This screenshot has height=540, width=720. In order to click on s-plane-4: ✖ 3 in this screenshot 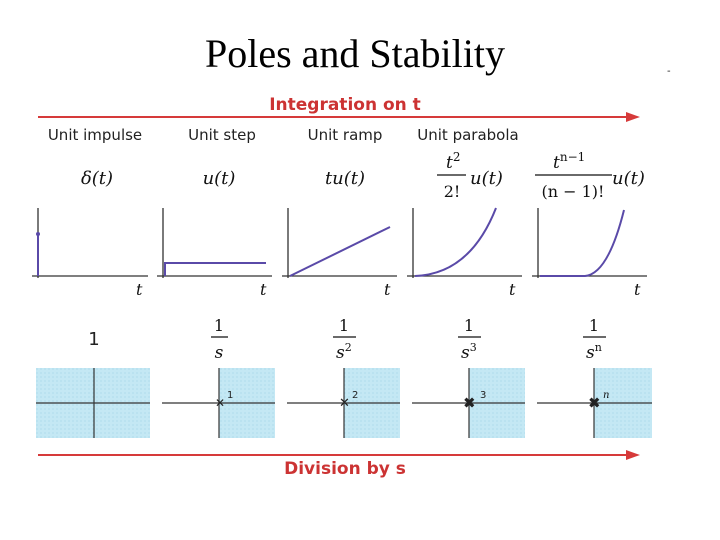, I will do `click(468, 403)`.